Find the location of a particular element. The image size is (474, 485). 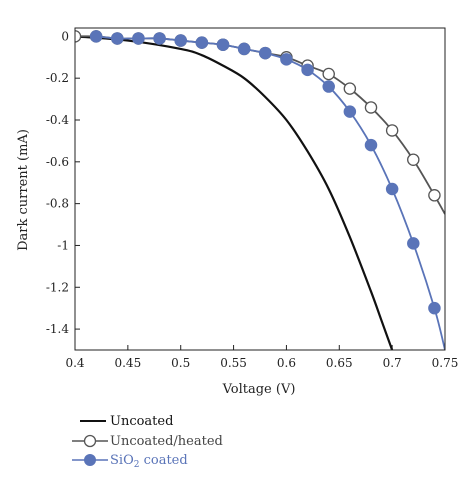

x-tick-label: 0.45 is located at coordinates (127, 363).